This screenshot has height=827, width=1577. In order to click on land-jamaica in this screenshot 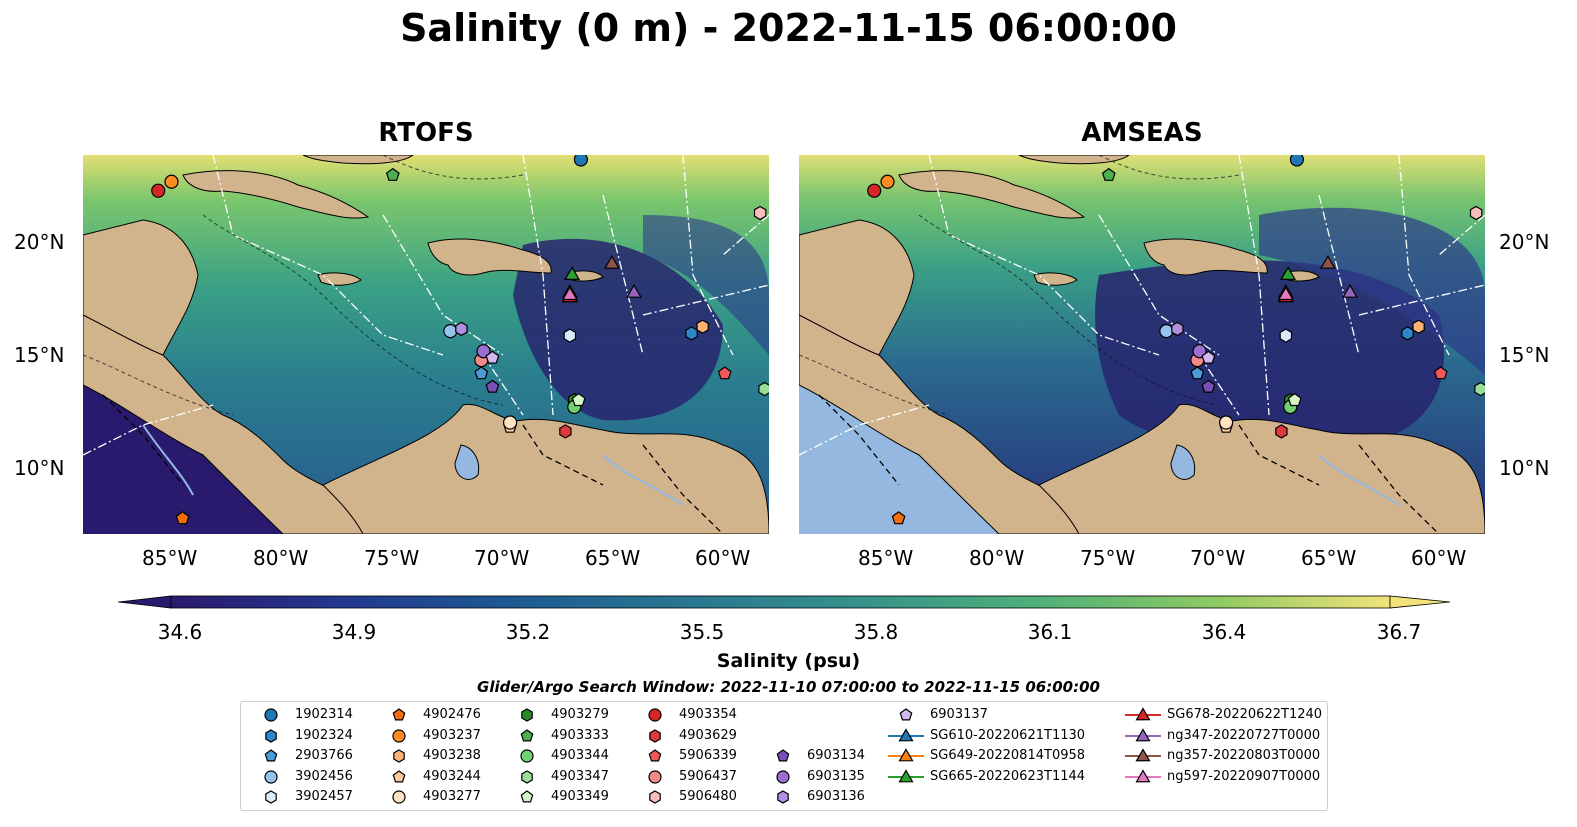, I will do `click(1055, 279)`.